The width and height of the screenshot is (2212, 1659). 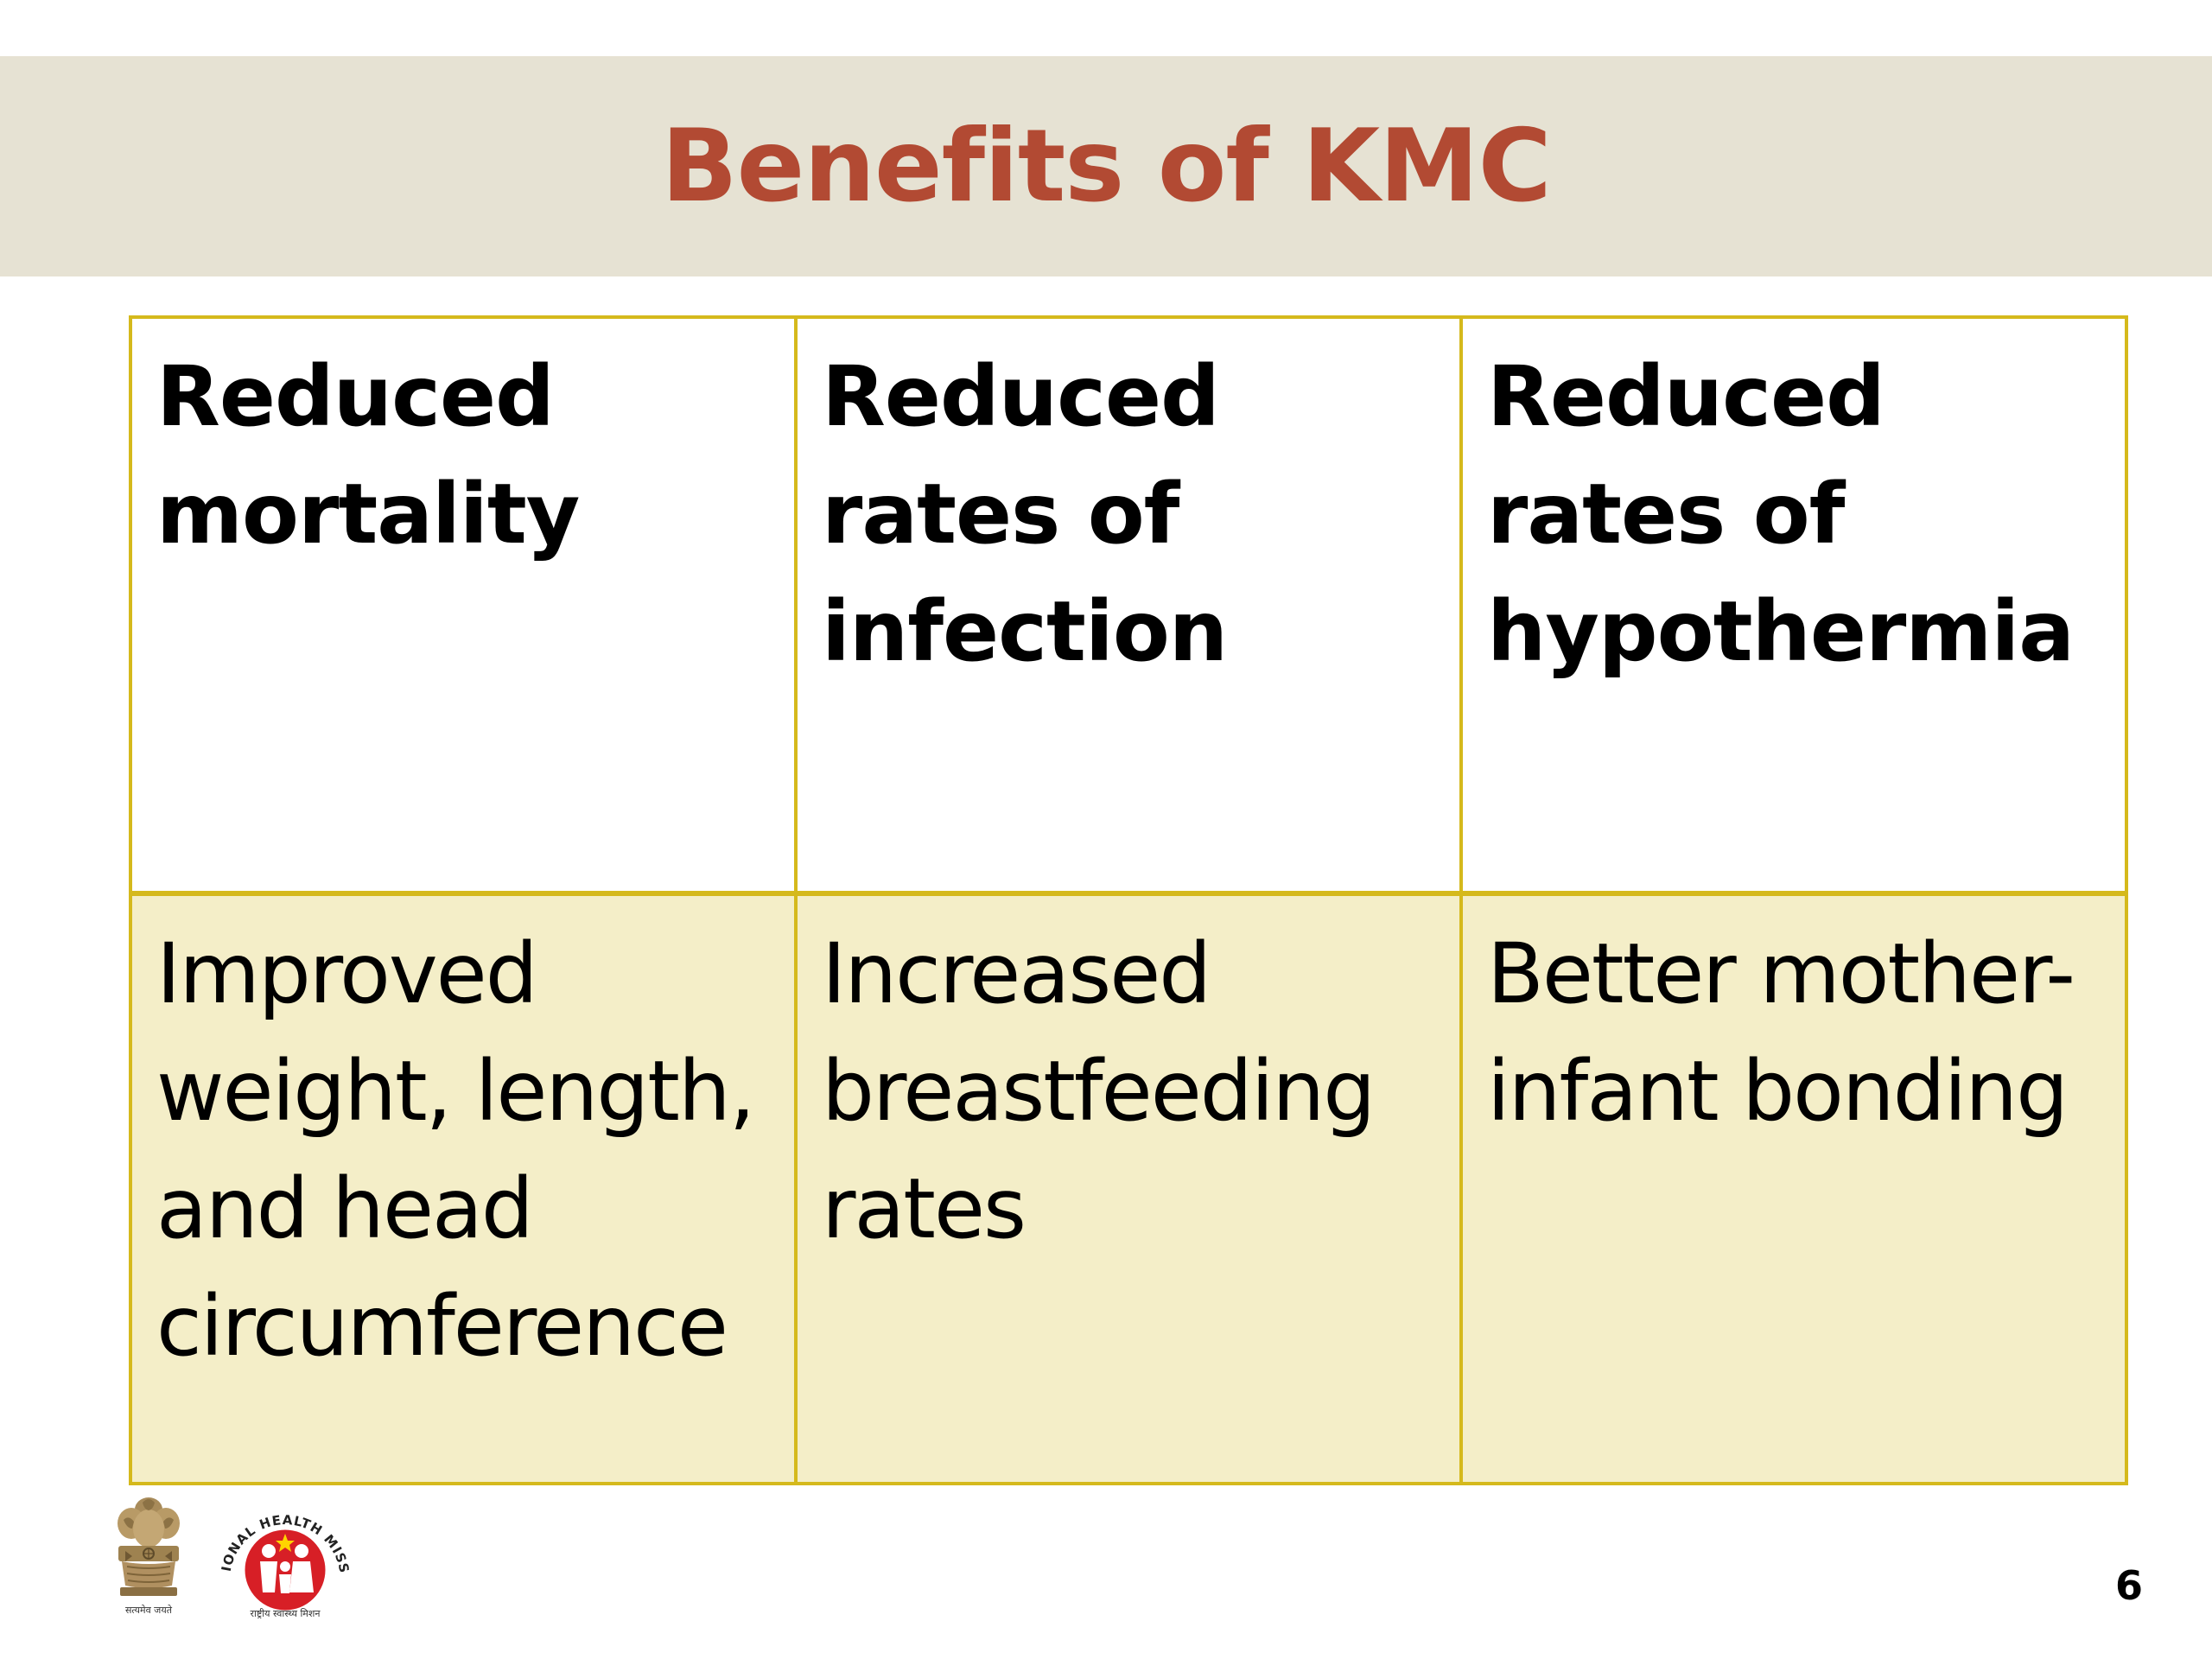 I want to click on title-band: Benefits of KMC, so click(x=1106, y=166).